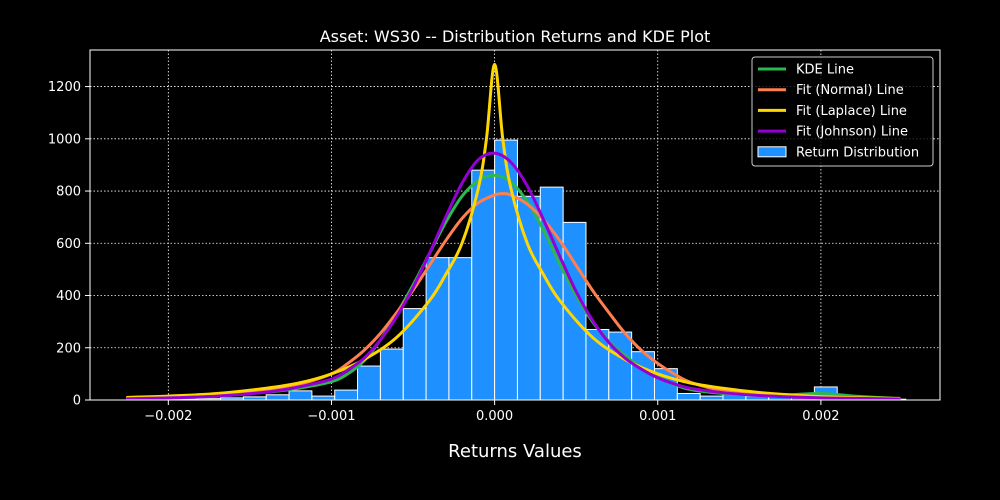 The width and height of the screenshot is (1000, 500). I want to click on x-tick-label-0: −0.002, so click(168, 416).